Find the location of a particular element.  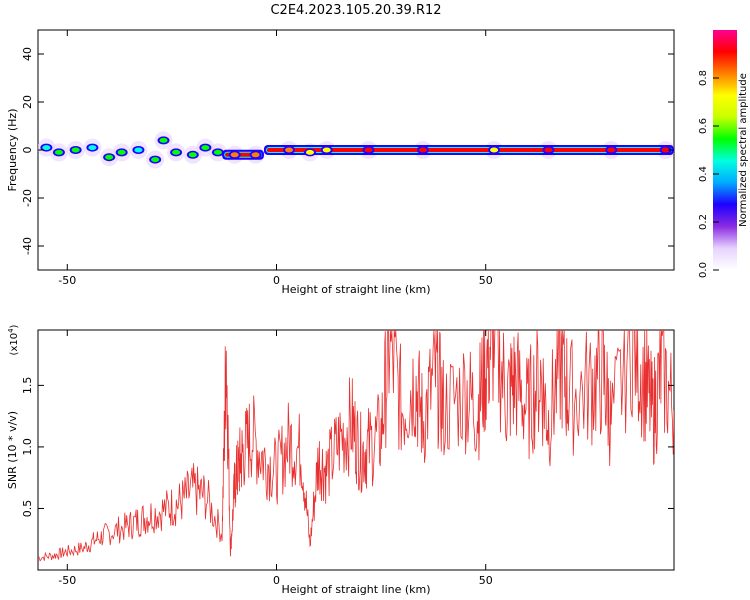

svg-text: (x104) is located at coordinates (13, 339).